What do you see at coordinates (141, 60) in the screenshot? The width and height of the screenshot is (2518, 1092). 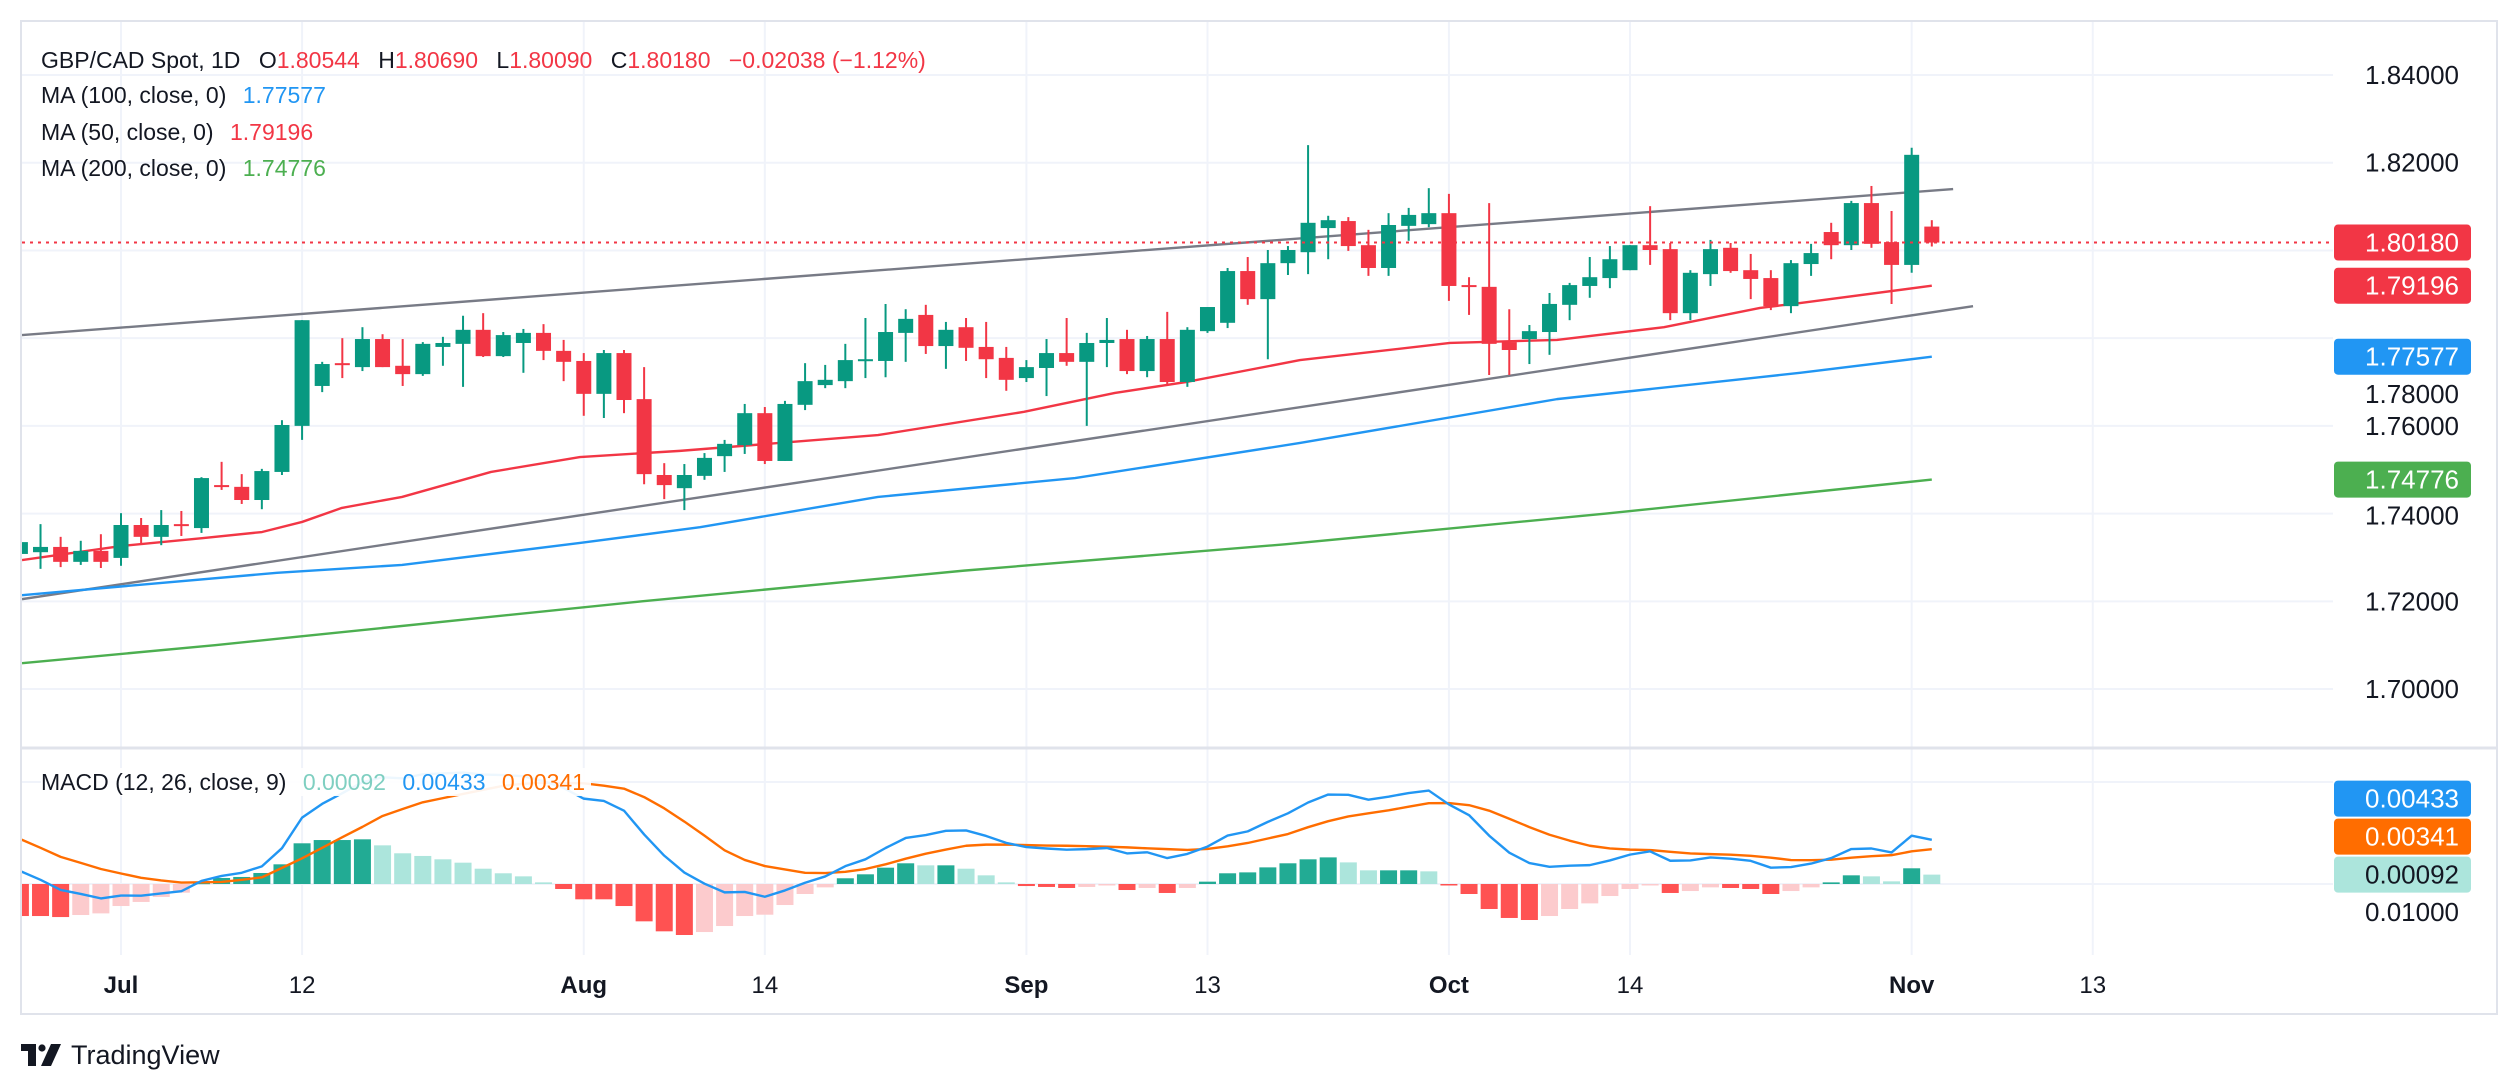 I see `legend-symbol: GBP/CAD Spot, 1D` at bounding box center [141, 60].